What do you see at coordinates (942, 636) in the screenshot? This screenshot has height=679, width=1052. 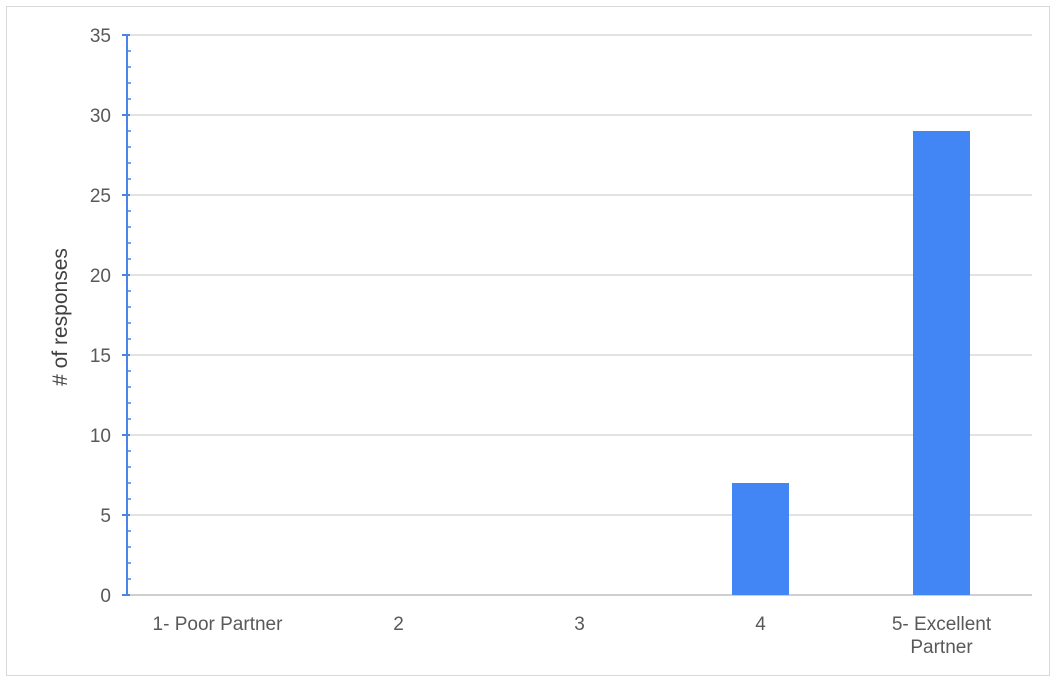 I see `x-tick-label: 5- Excellent Partner` at bounding box center [942, 636].